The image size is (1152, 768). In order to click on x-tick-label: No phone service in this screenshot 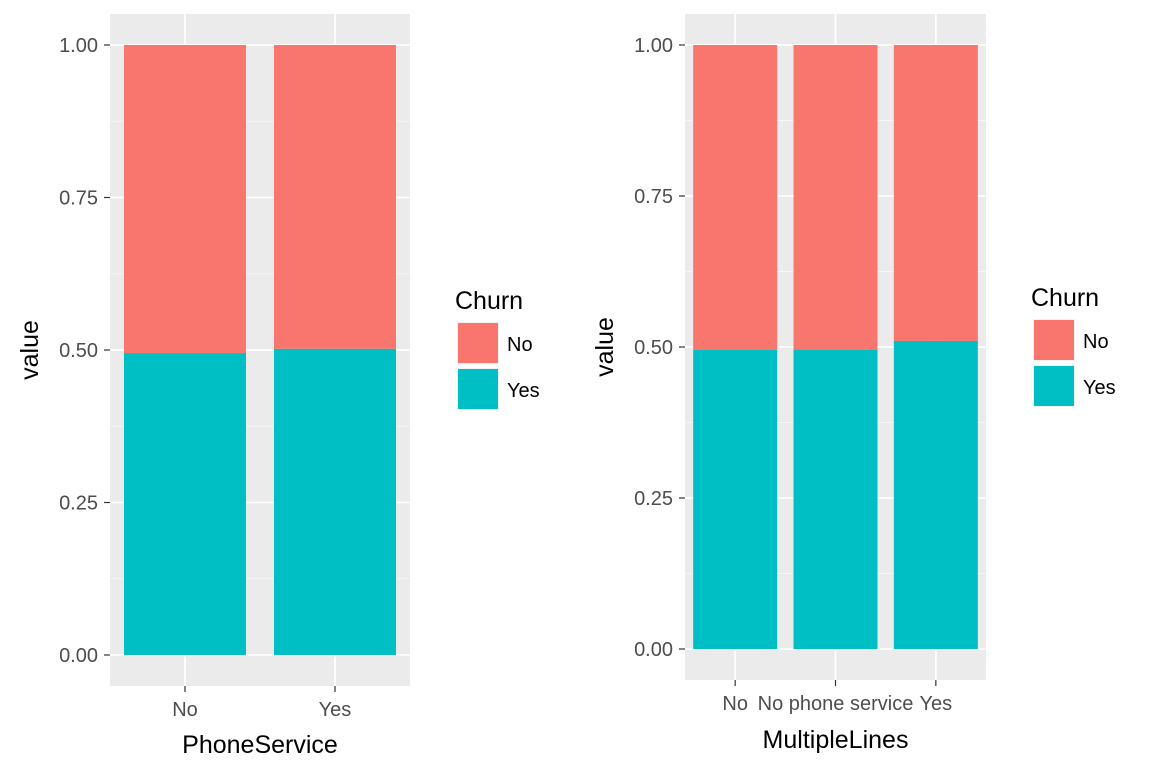, I will do `click(836, 704)`.